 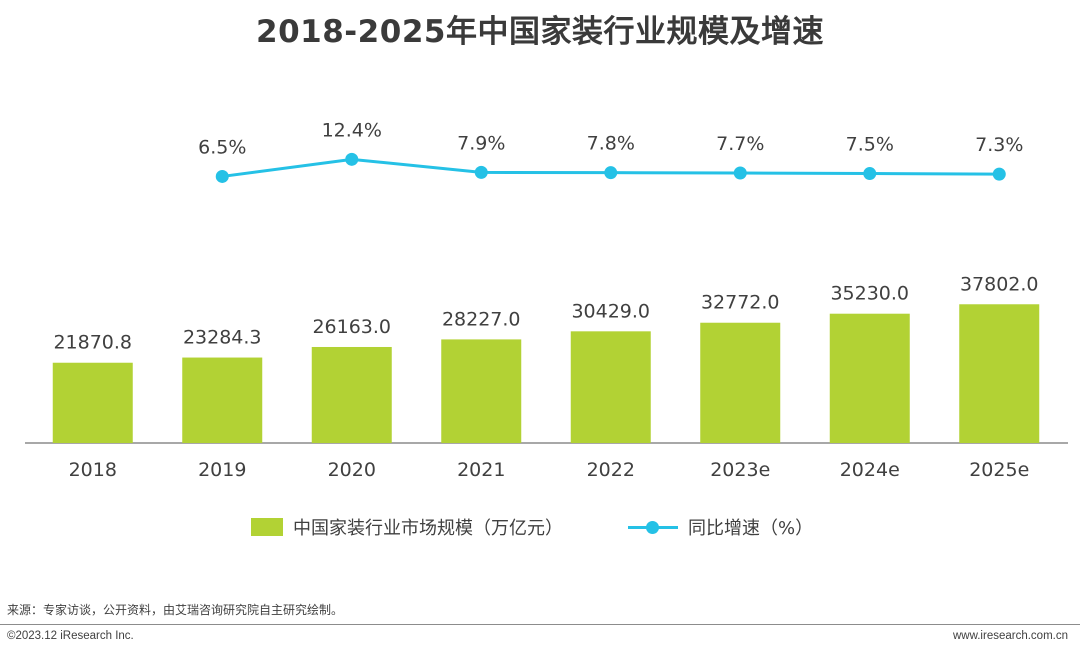 What do you see at coordinates (222, 400) in the screenshot?
I see `bar-2019` at bounding box center [222, 400].